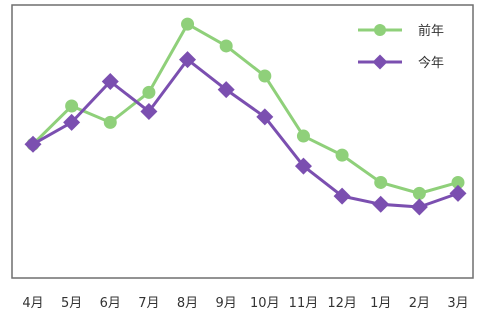 This screenshot has height=324, width=480. What do you see at coordinates (32, 303) in the screenshot?
I see `x-tick-label-1: 4月` at bounding box center [32, 303].